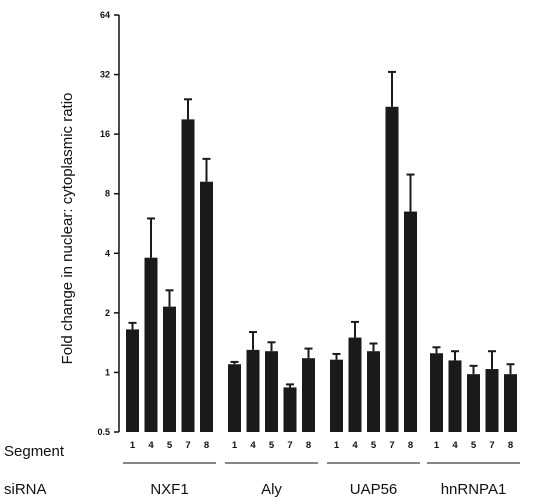  Describe the element at coordinates (34, 451) in the screenshot. I see `segment-row-label: Segment` at that location.